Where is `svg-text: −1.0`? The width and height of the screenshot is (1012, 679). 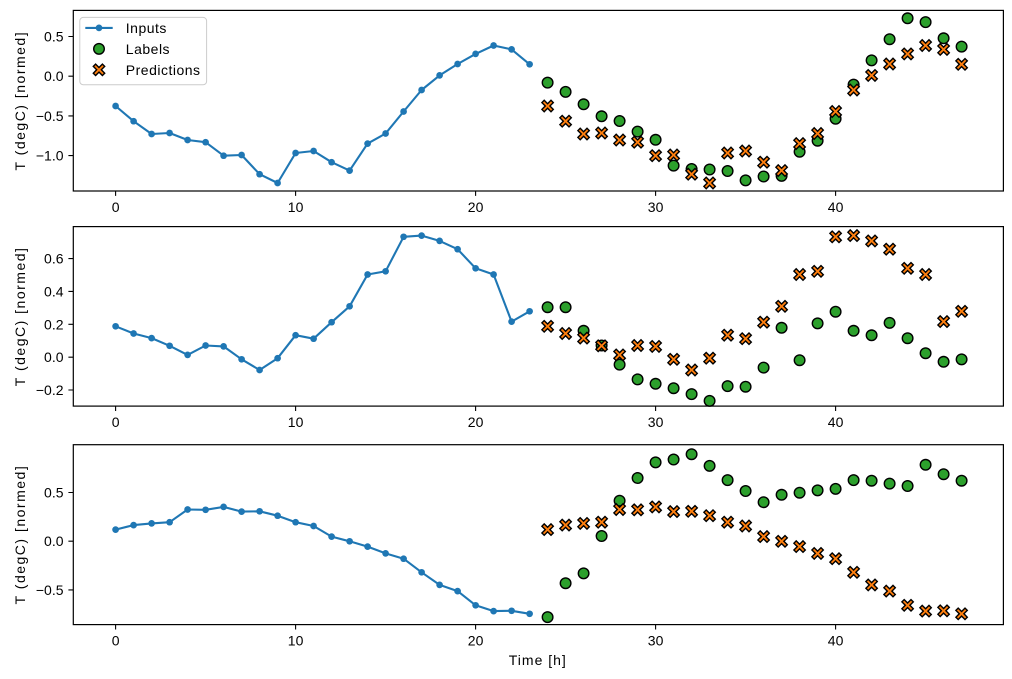 svg-text: −1.0 is located at coordinates (50, 156).